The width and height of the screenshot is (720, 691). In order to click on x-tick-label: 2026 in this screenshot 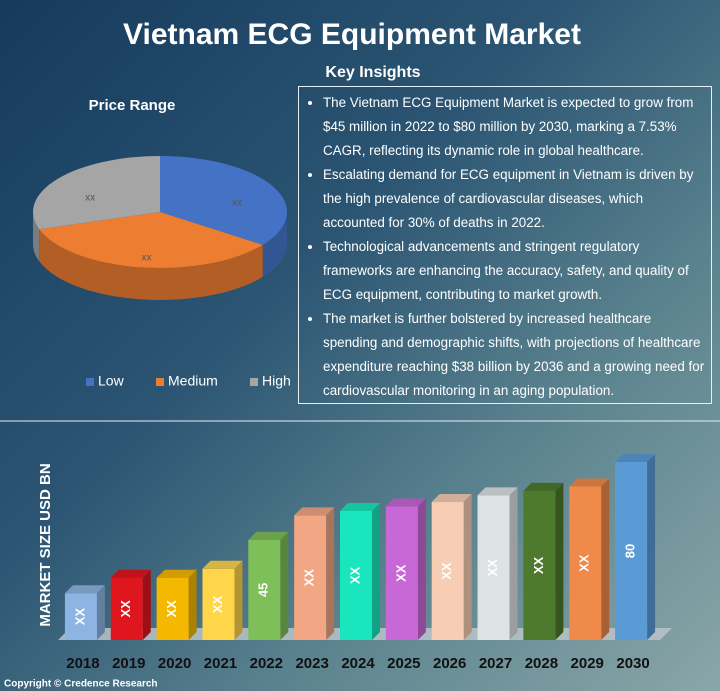, I will do `click(449, 663)`.